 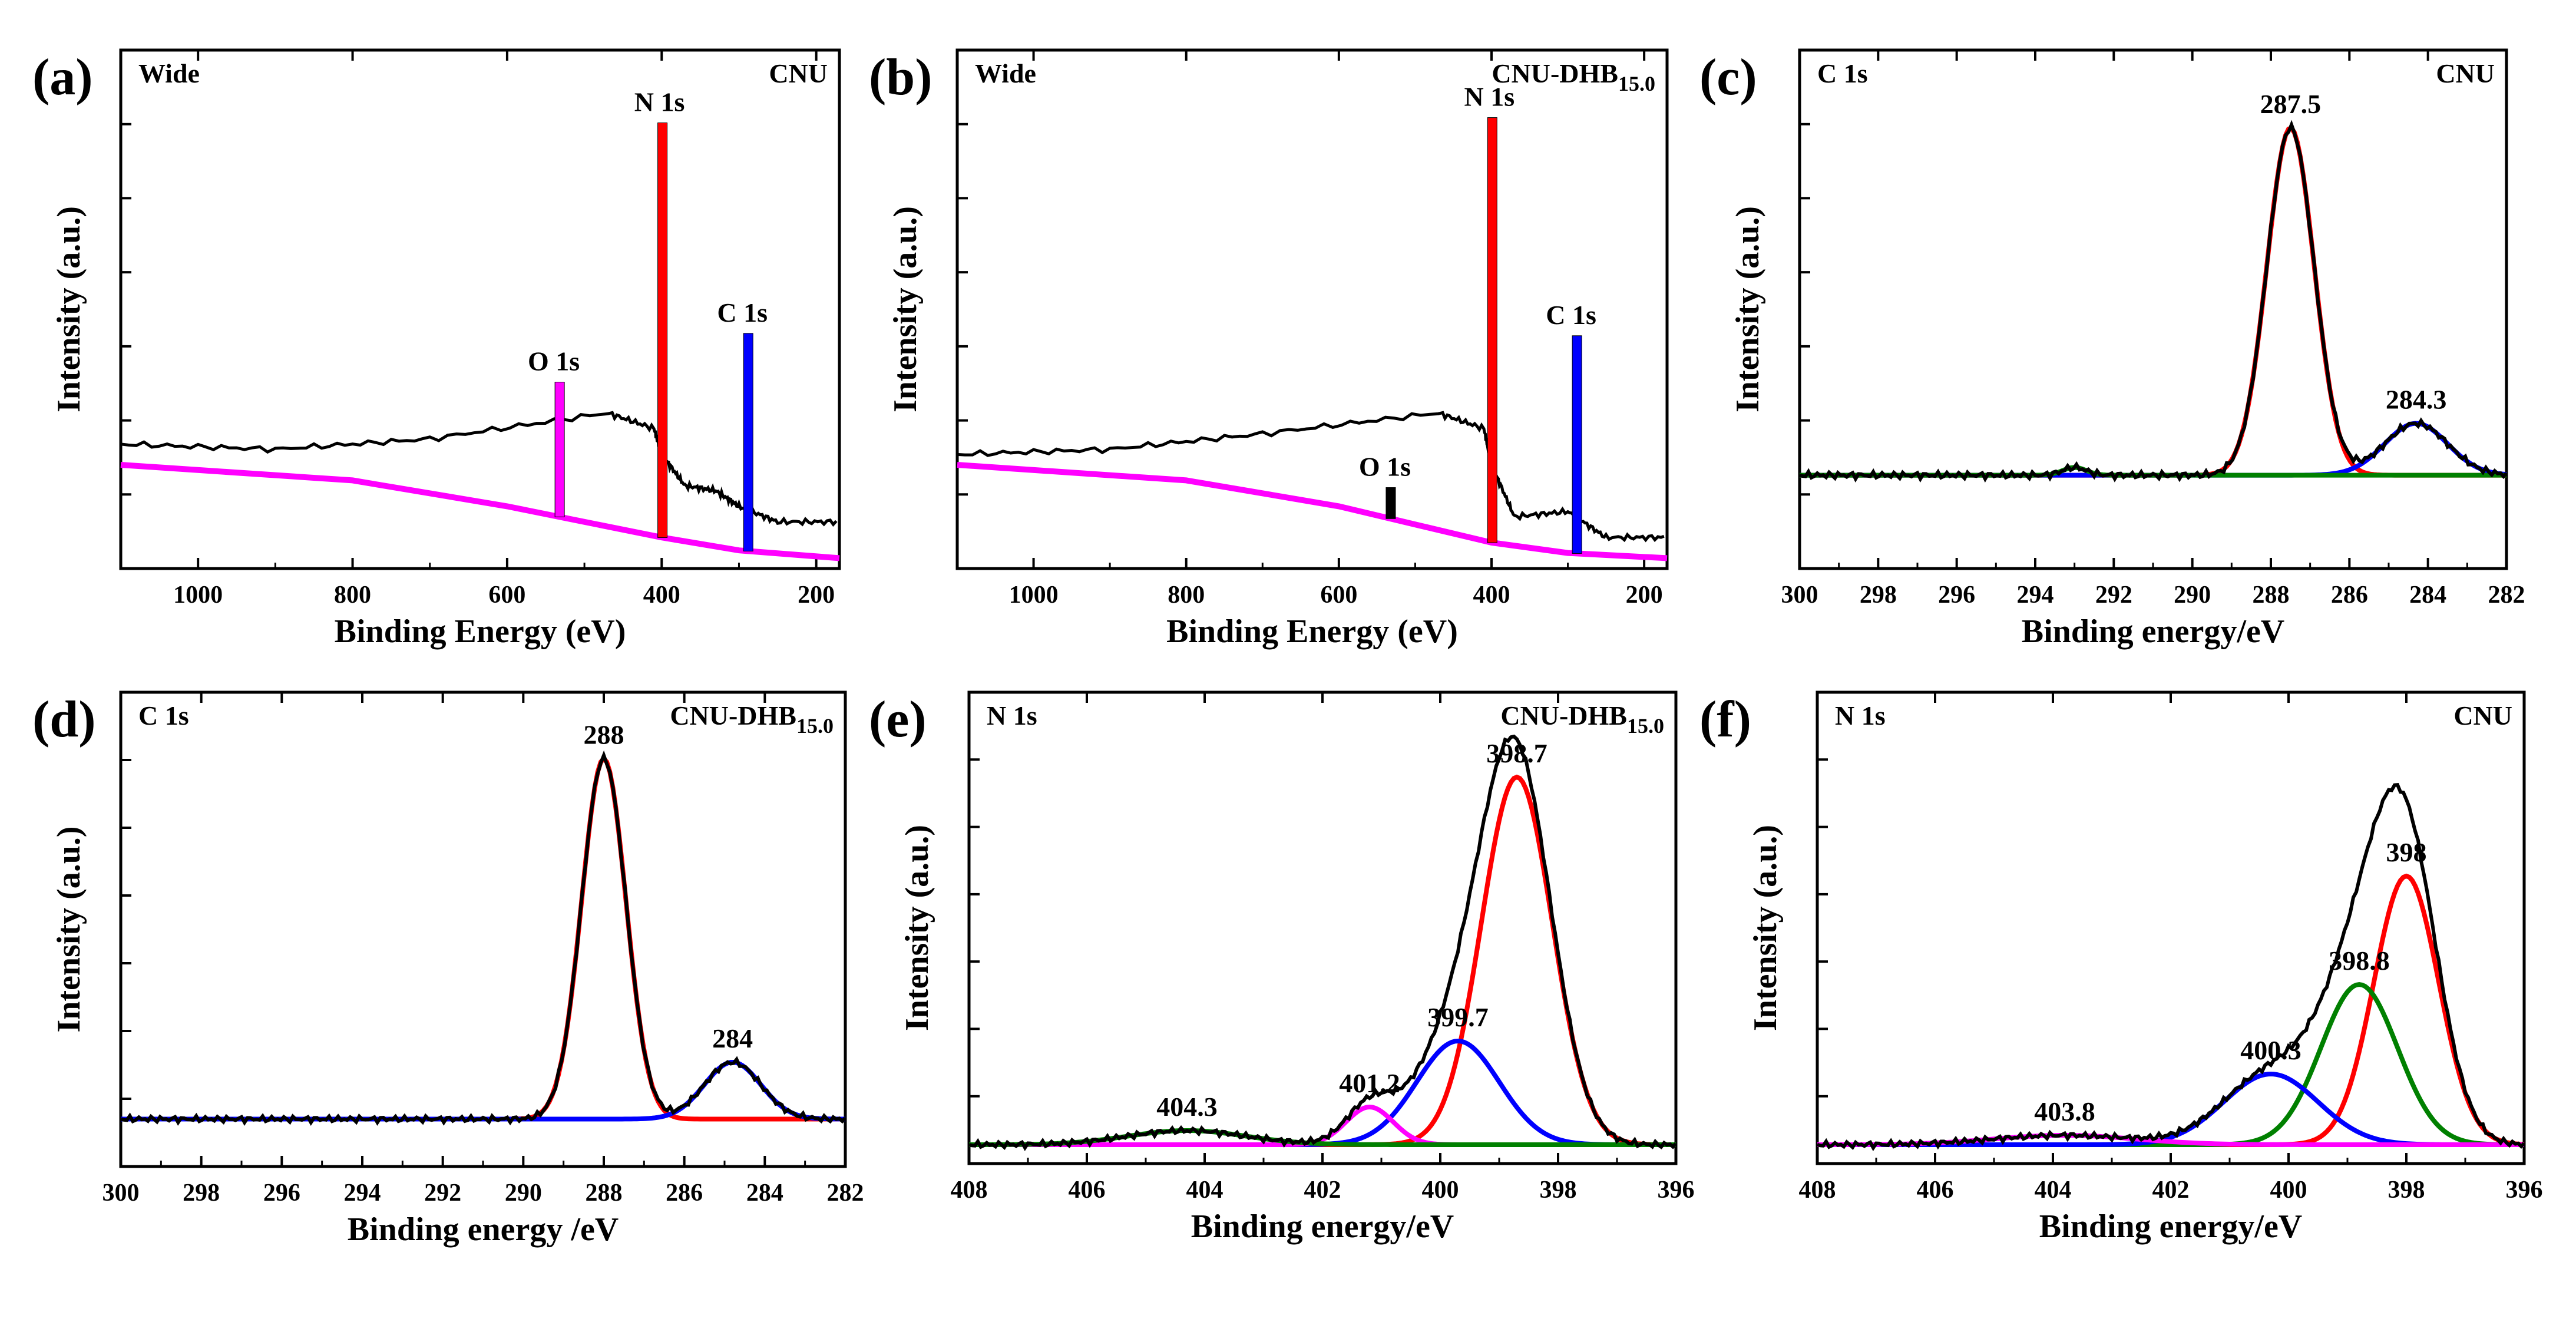 I want to click on peak-label: 400.3, so click(x=2270, y=1050).